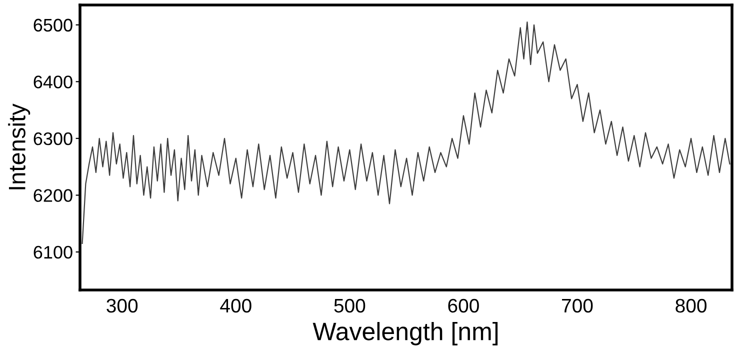  I want to click on x-axis-title: Wavelength [nm], so click(405, 334).